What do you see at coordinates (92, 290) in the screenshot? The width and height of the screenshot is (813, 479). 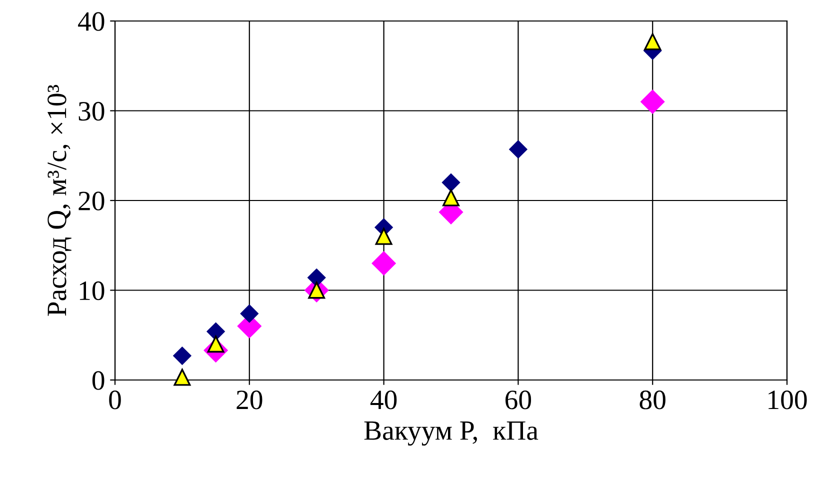 I see `y-tick-label: 10` at bounding box center [92, 290].